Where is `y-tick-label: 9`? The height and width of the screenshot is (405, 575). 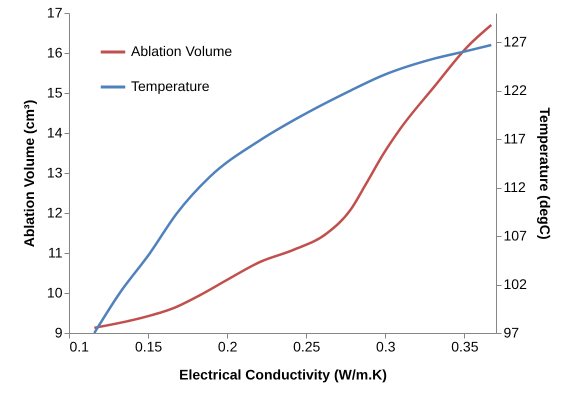 y-tick-label: 9 is located at coordinates (58, 332).